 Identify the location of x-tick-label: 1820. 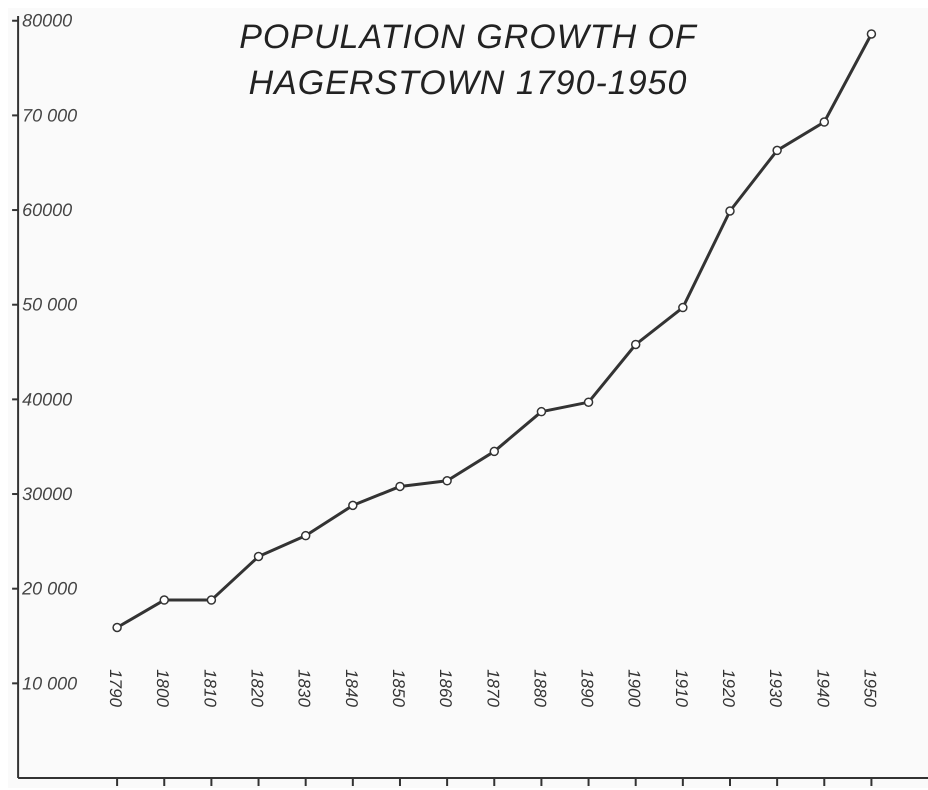
(257, 688).